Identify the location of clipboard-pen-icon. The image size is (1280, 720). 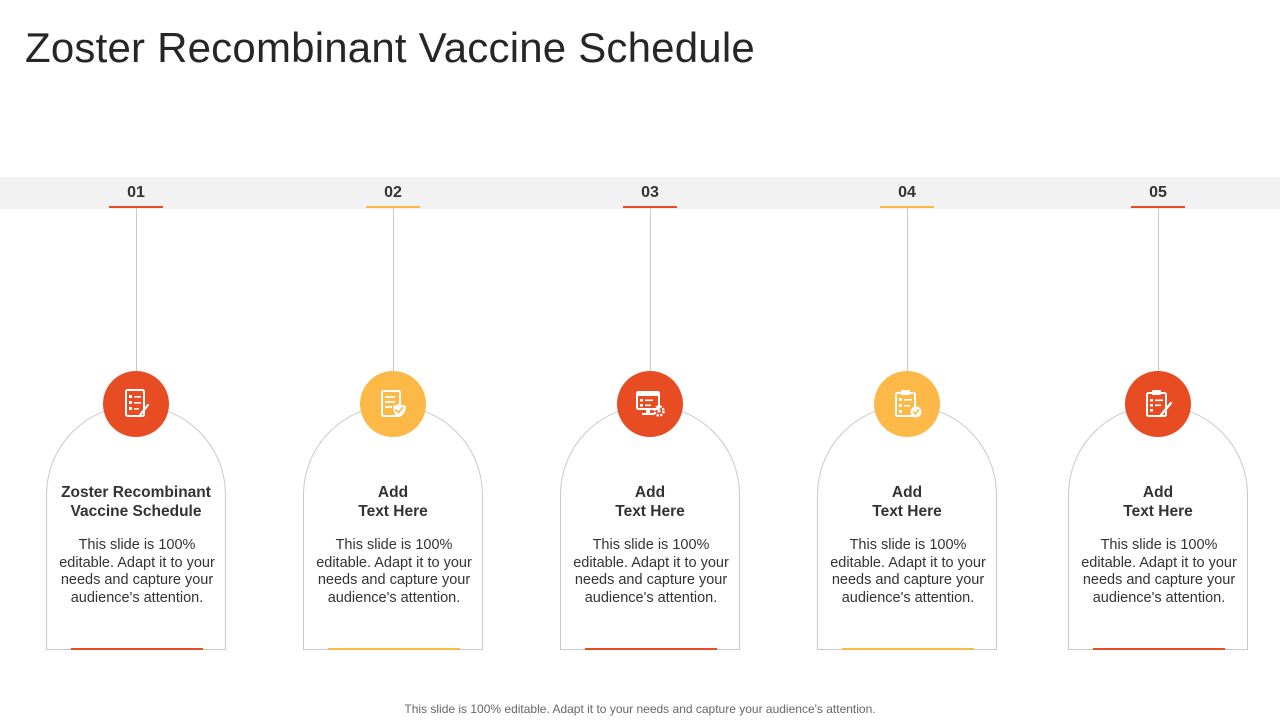
(1159, 403).